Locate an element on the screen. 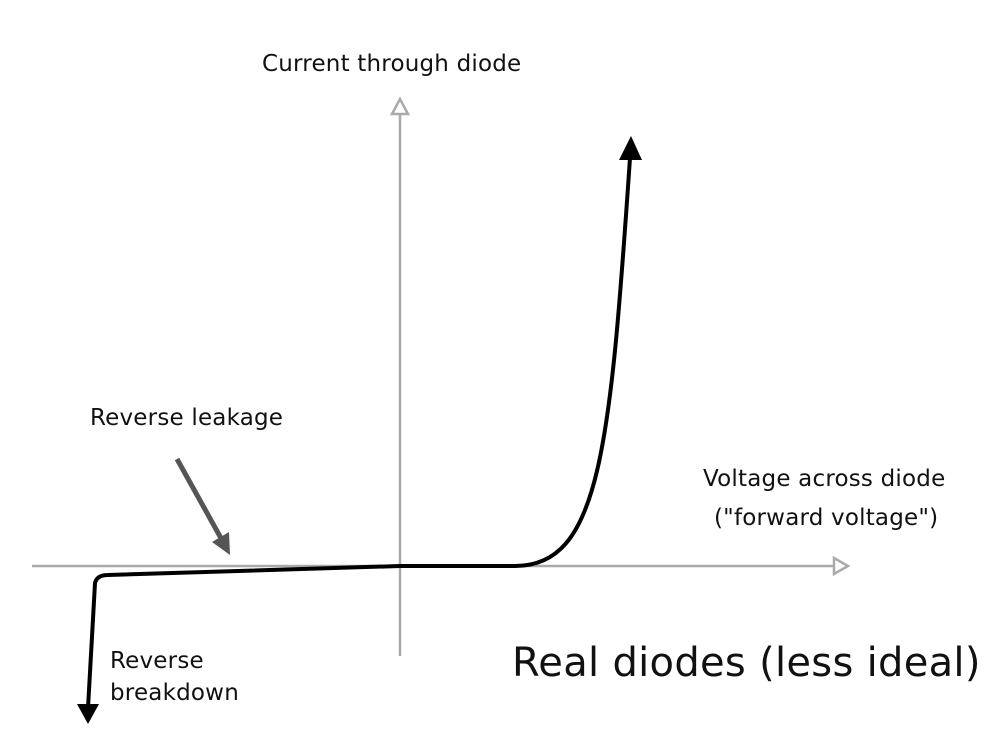  leakage-pointer-line is located at coordinates (199, 499).